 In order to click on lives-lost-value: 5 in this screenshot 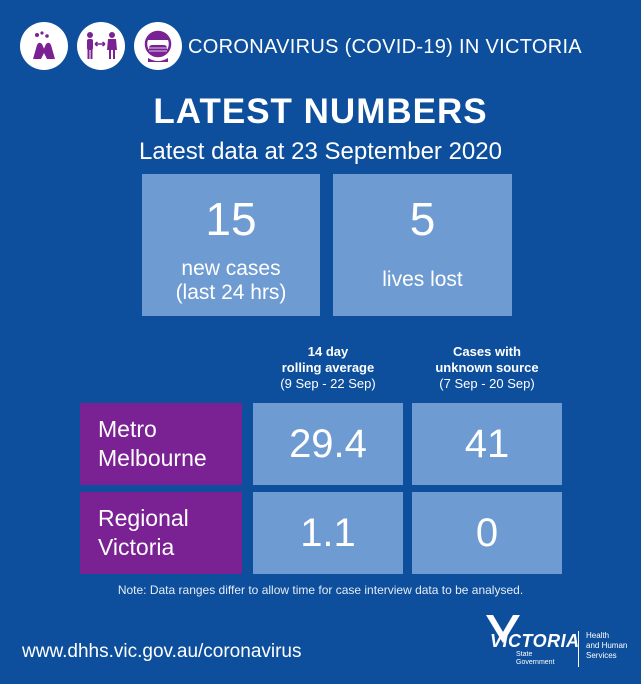, I will do `click(422, 219)`.